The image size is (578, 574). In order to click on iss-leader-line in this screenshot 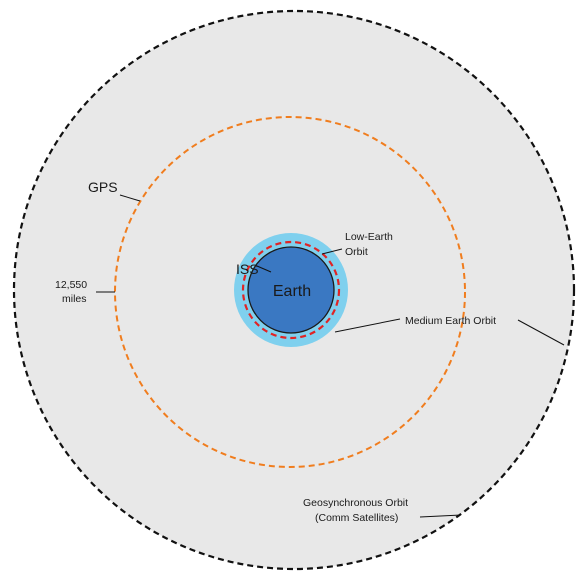, I will do `click(264, 269)`.